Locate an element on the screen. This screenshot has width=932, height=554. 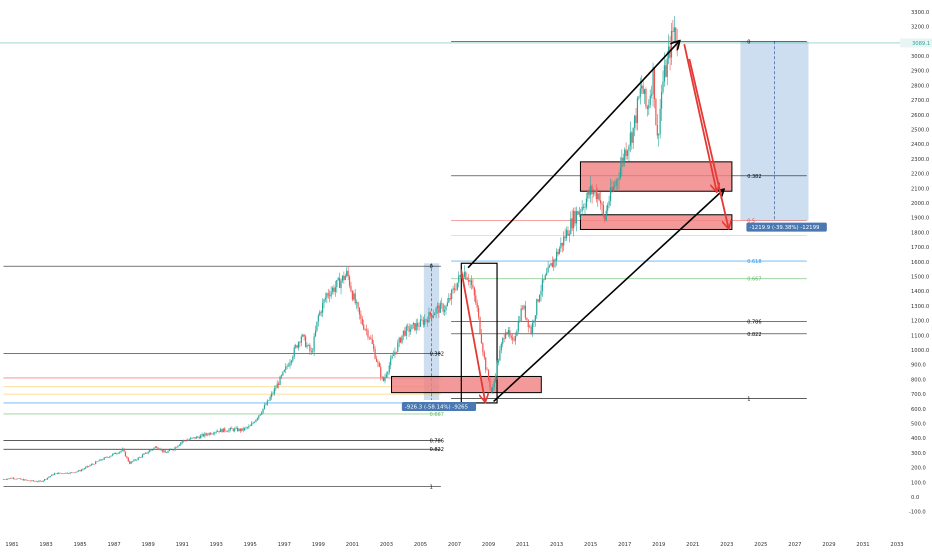
right-fib-label-5: 0.667 is located at coordinates (754, 280).